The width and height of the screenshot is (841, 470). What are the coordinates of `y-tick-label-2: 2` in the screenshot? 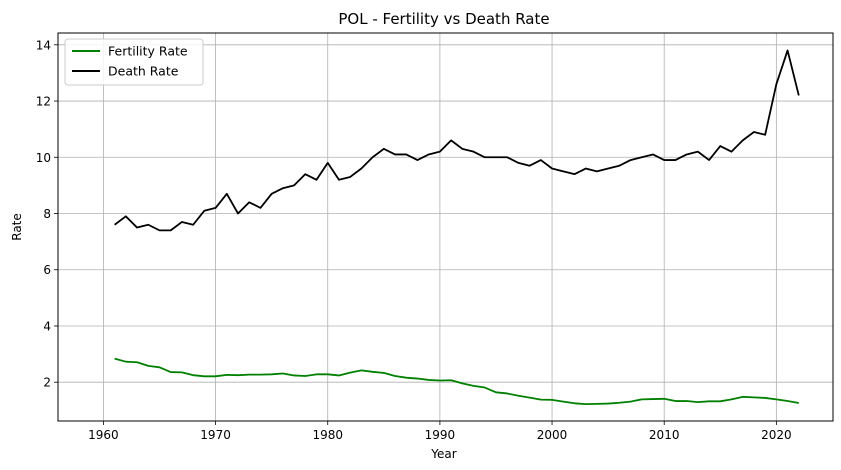 It's located at (47, 383).